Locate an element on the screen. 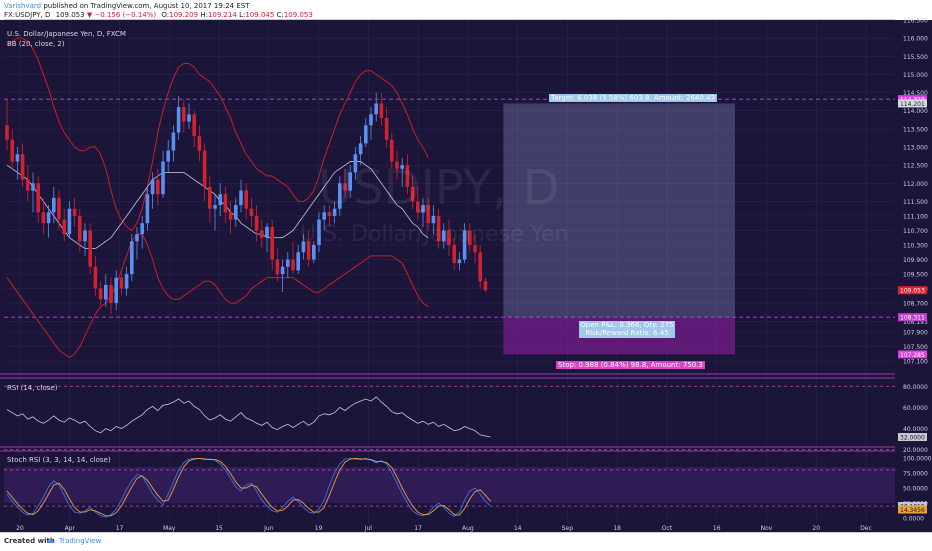 Image resolution: width=932 pixels, height=551 pixels. ohlc-high: H:109.214 is located at coordinates (218, 15).